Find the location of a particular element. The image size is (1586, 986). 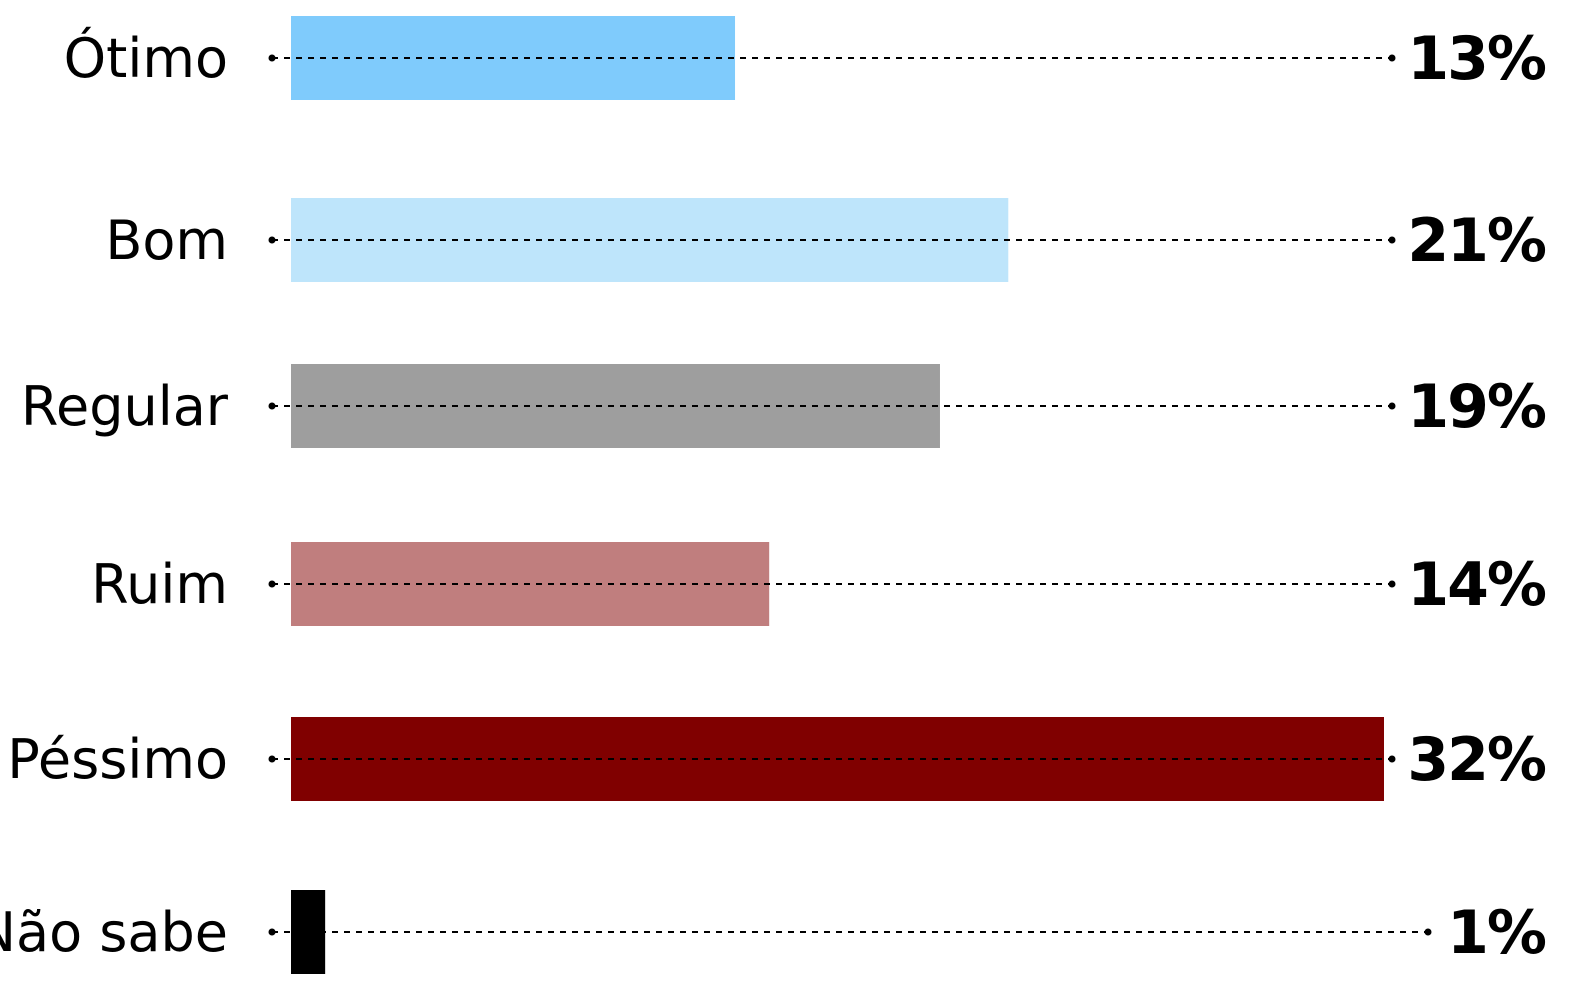

value-label: 1% is located at coordinates (1496, 933).